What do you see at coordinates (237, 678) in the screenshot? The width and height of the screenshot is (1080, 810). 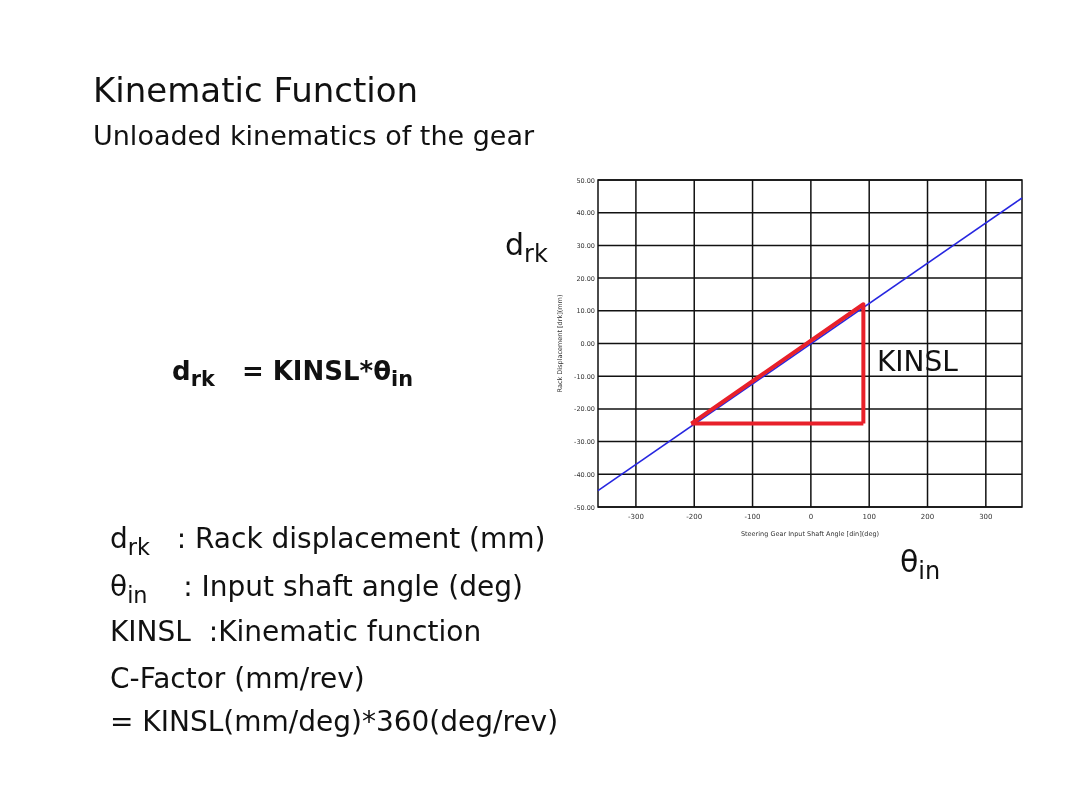 I see `text: C-Factor (mm/rev)` at bounding box center [237, 678].